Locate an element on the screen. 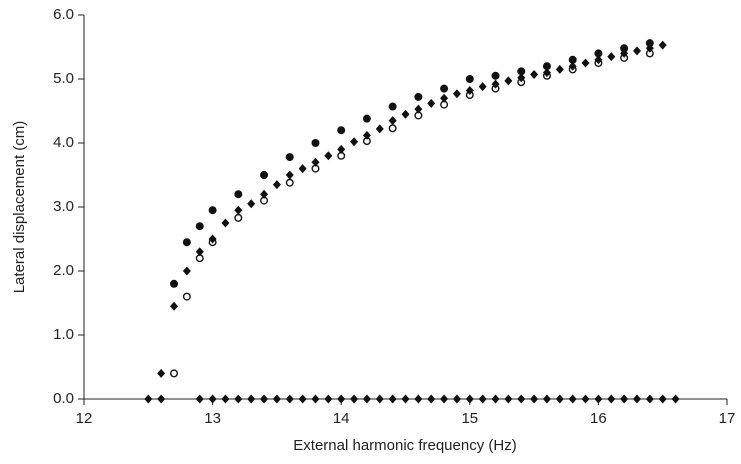  y-tick-label: 1.0 is located at coordinates (63, 334).